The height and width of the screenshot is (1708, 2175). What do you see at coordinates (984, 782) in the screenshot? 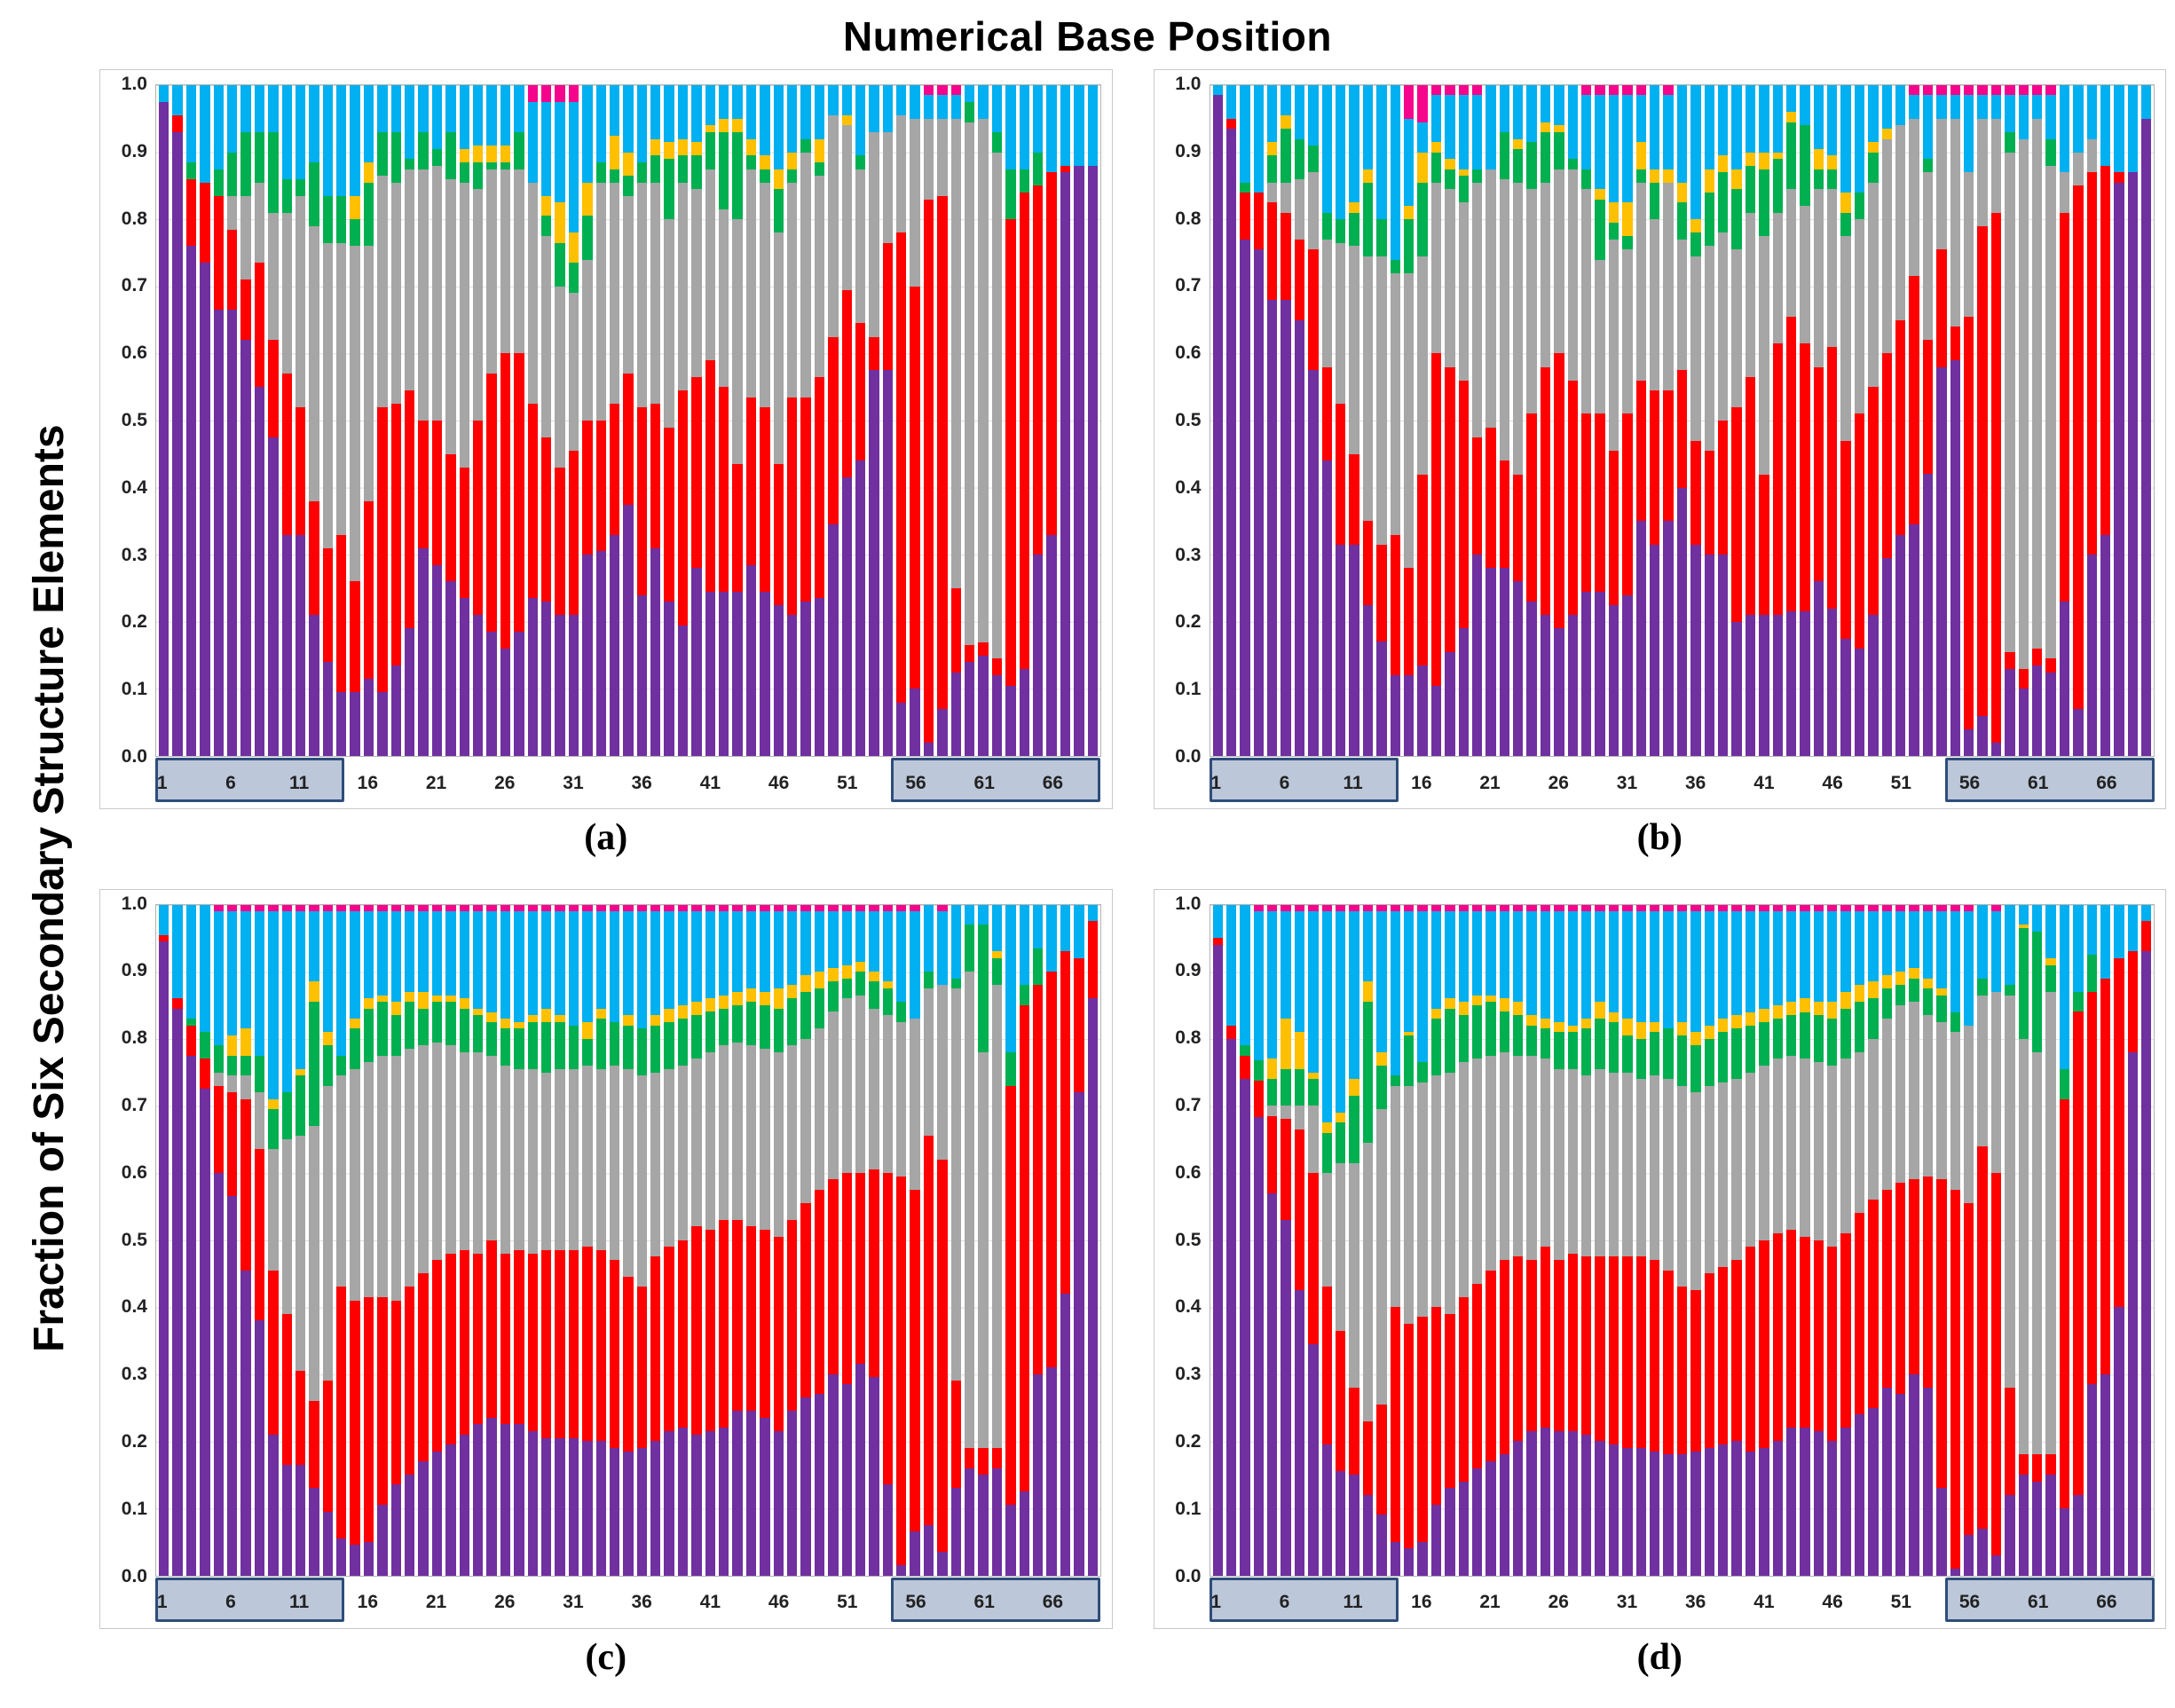
I see `x-tick-label: 61` at bounding box center [984, 782].